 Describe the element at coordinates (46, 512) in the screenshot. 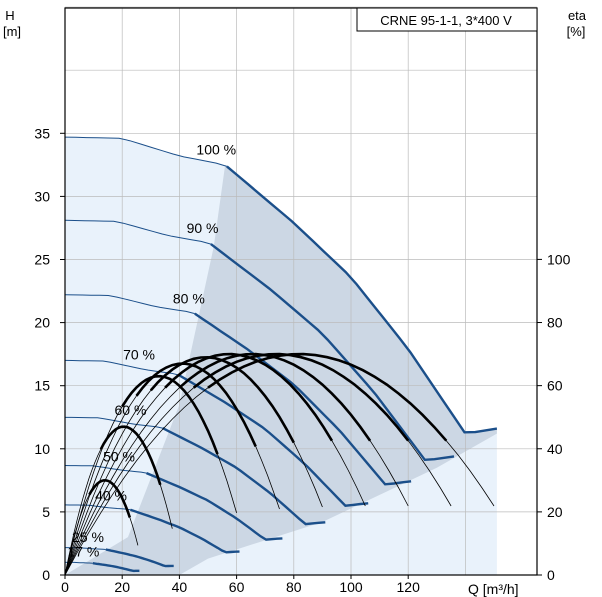

I see `y-tick-label-left: 5` at that location.